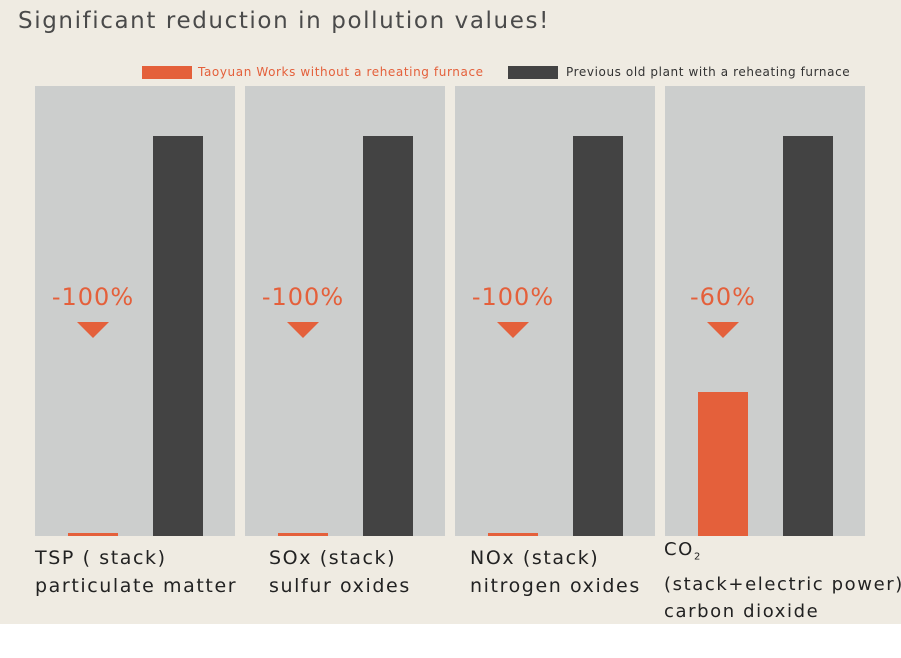 Image resolution: width=901 pixels, height=658 pixels. I want to click on category-label-sox: SOx (stack) sulfur oxides, so click(340, 572).